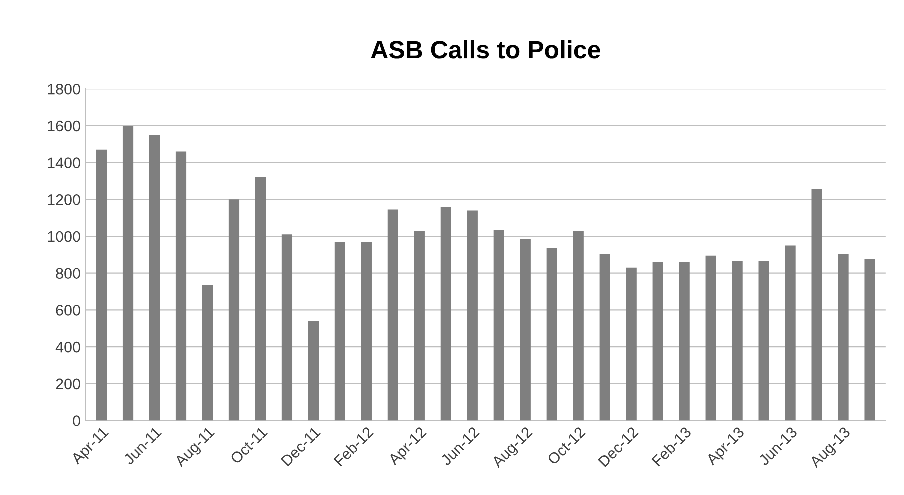 This screenshot has height=495, width=904. What do you see at coordinates (68, 274) in the screenshot?
I see `y-tick-label: 800` at bounding box center [68, 274].